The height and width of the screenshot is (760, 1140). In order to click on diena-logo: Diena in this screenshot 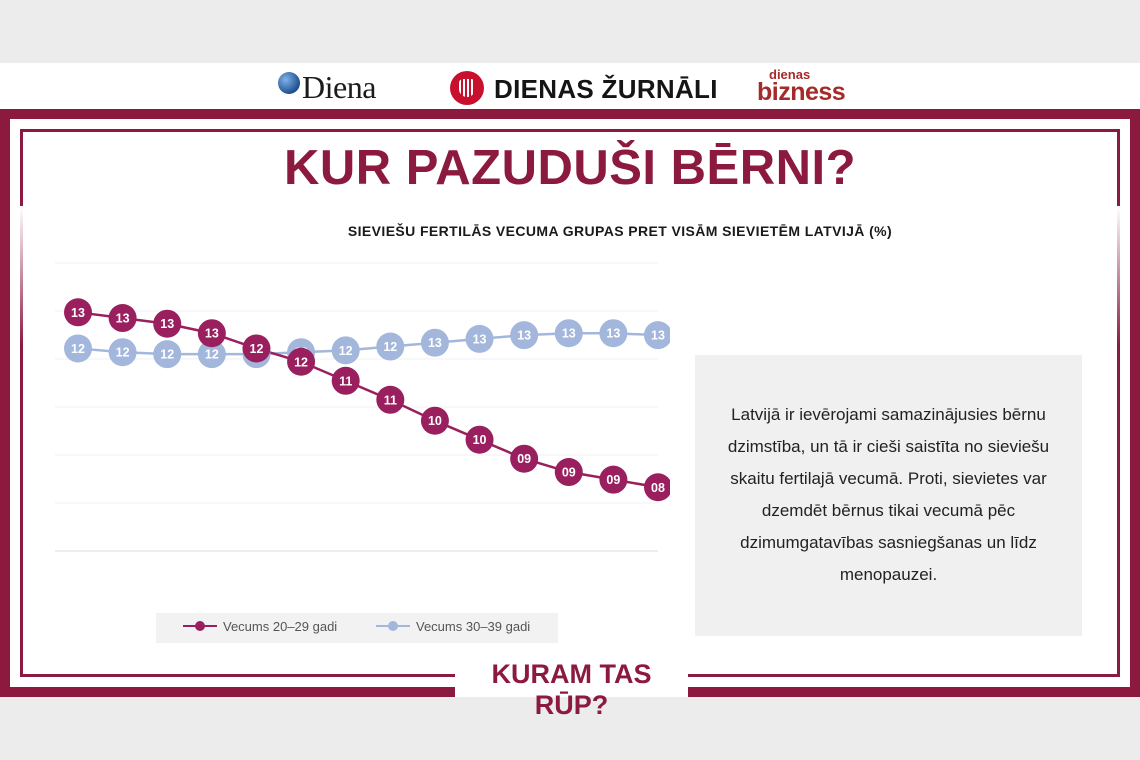, I will do `click(327, 87)`.